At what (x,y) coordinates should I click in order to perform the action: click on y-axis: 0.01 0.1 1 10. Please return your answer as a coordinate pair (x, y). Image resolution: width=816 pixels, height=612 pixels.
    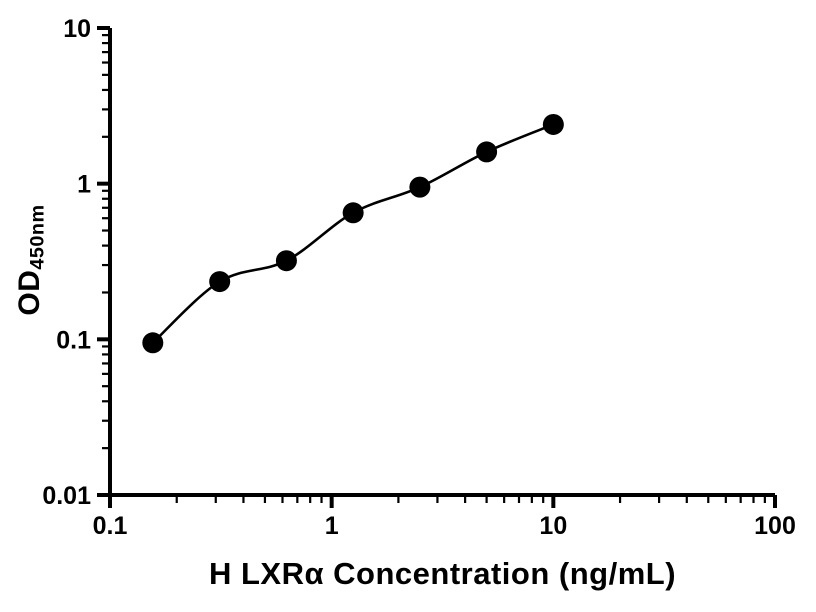
    Looking at the image, I should click on (76, 262).